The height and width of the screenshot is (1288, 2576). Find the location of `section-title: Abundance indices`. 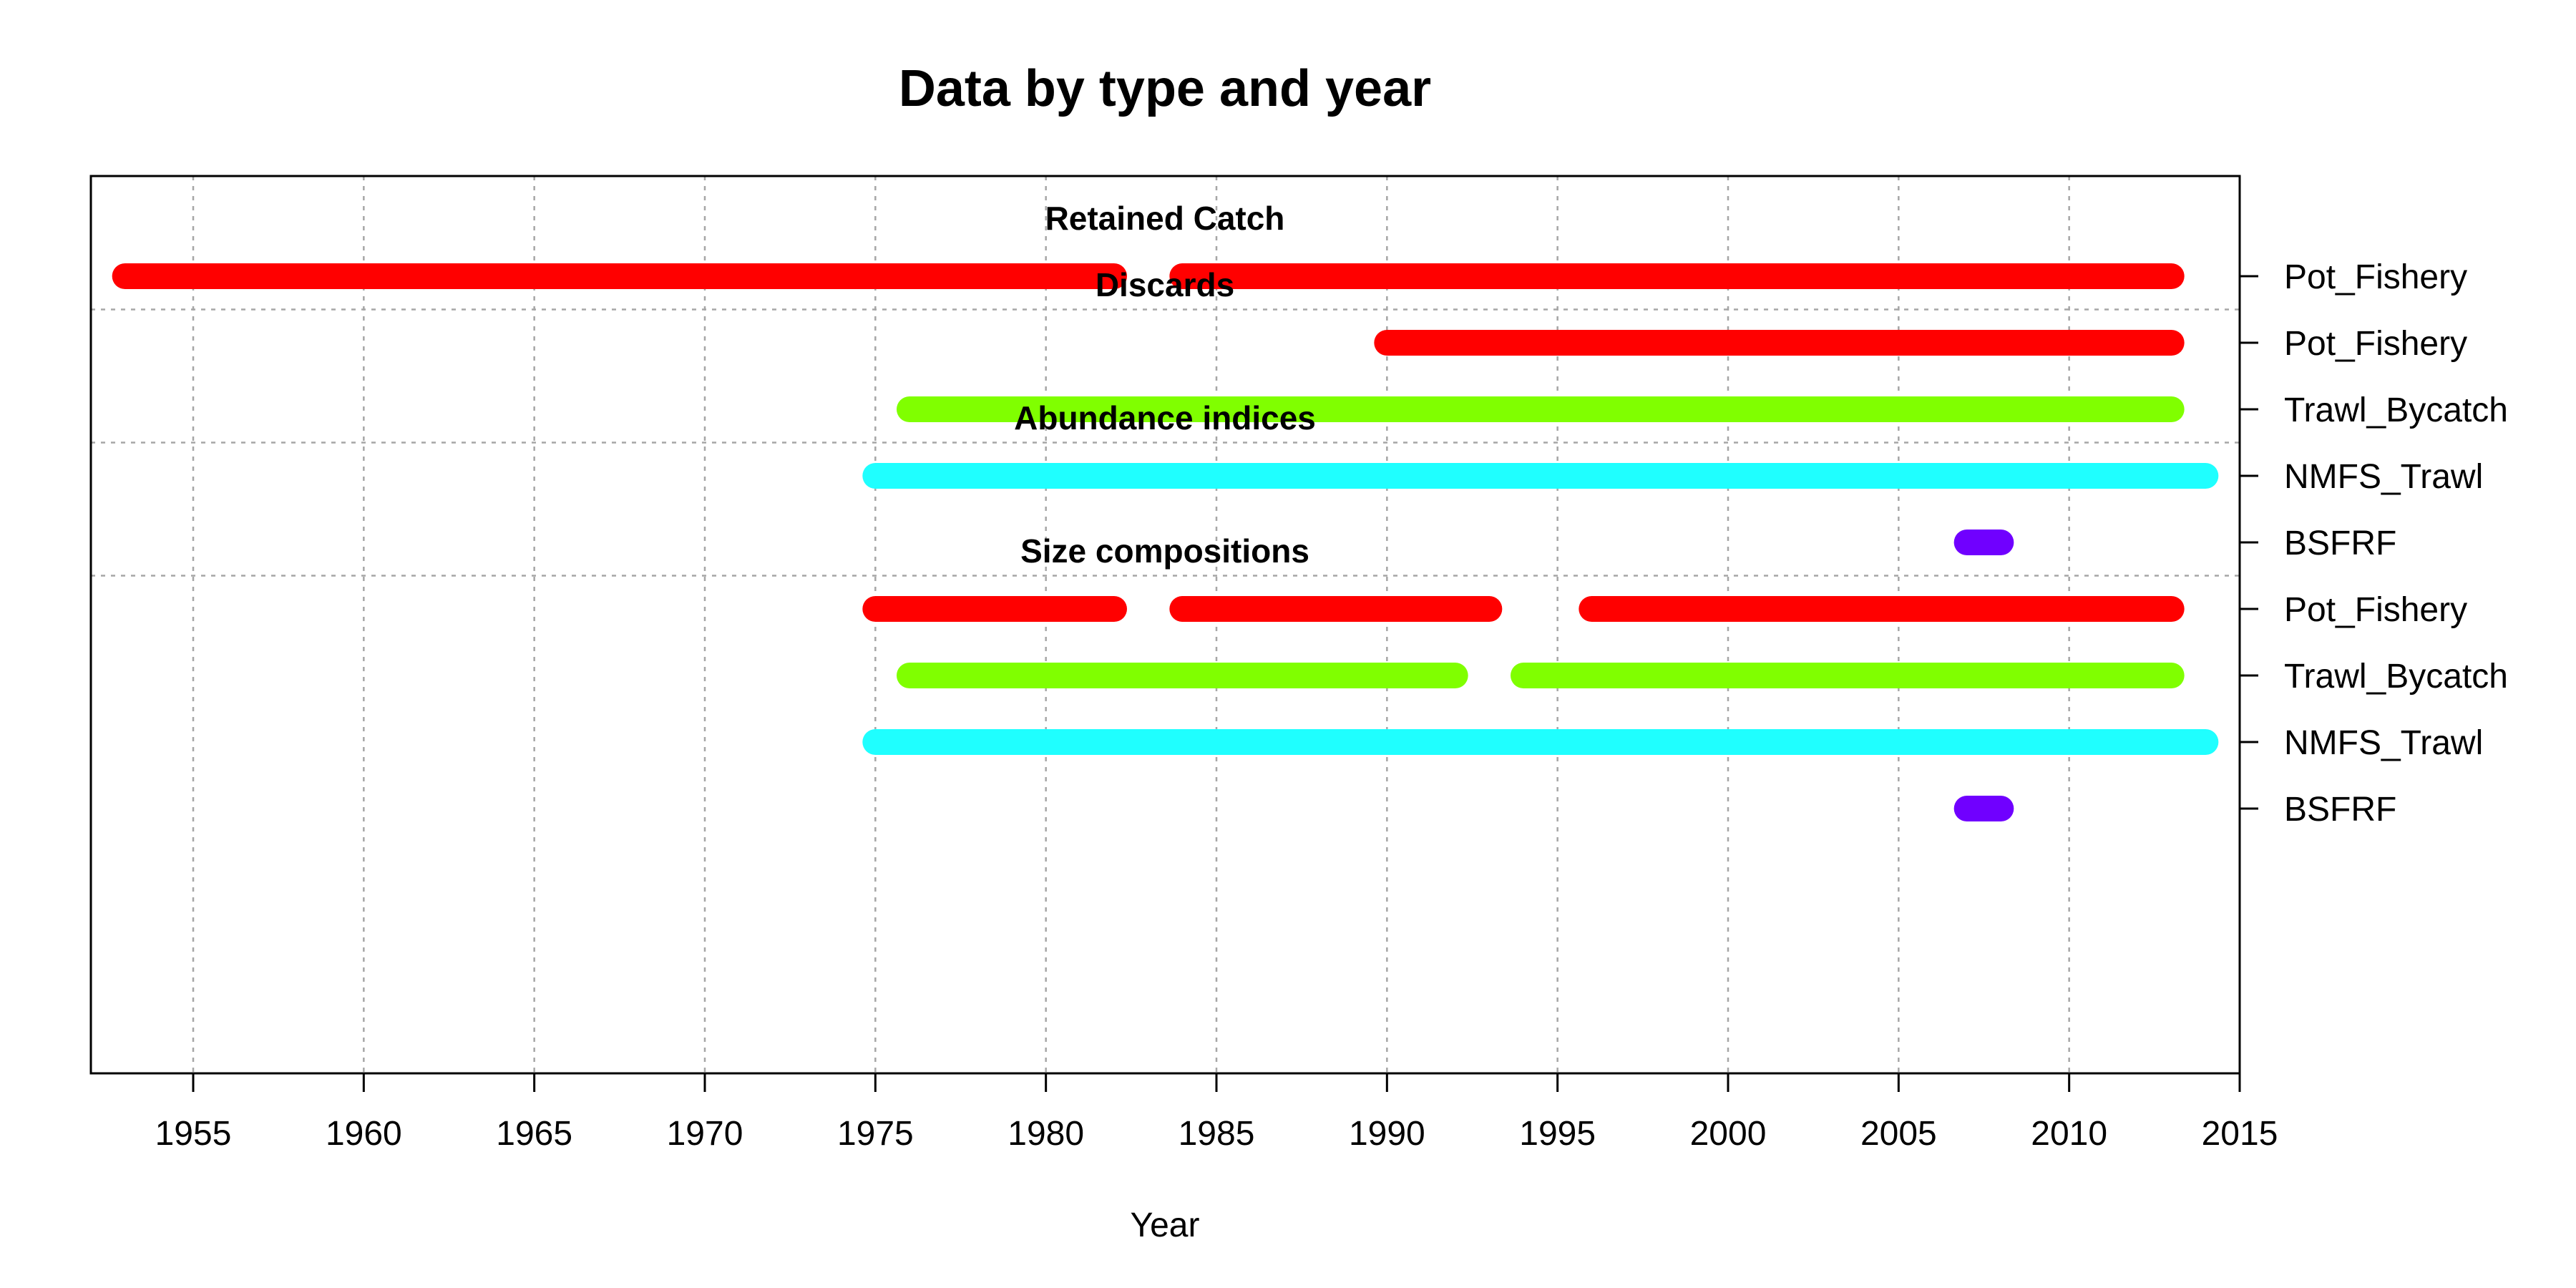

section-title: Abundance indices is located at coordinates (1165, 417).